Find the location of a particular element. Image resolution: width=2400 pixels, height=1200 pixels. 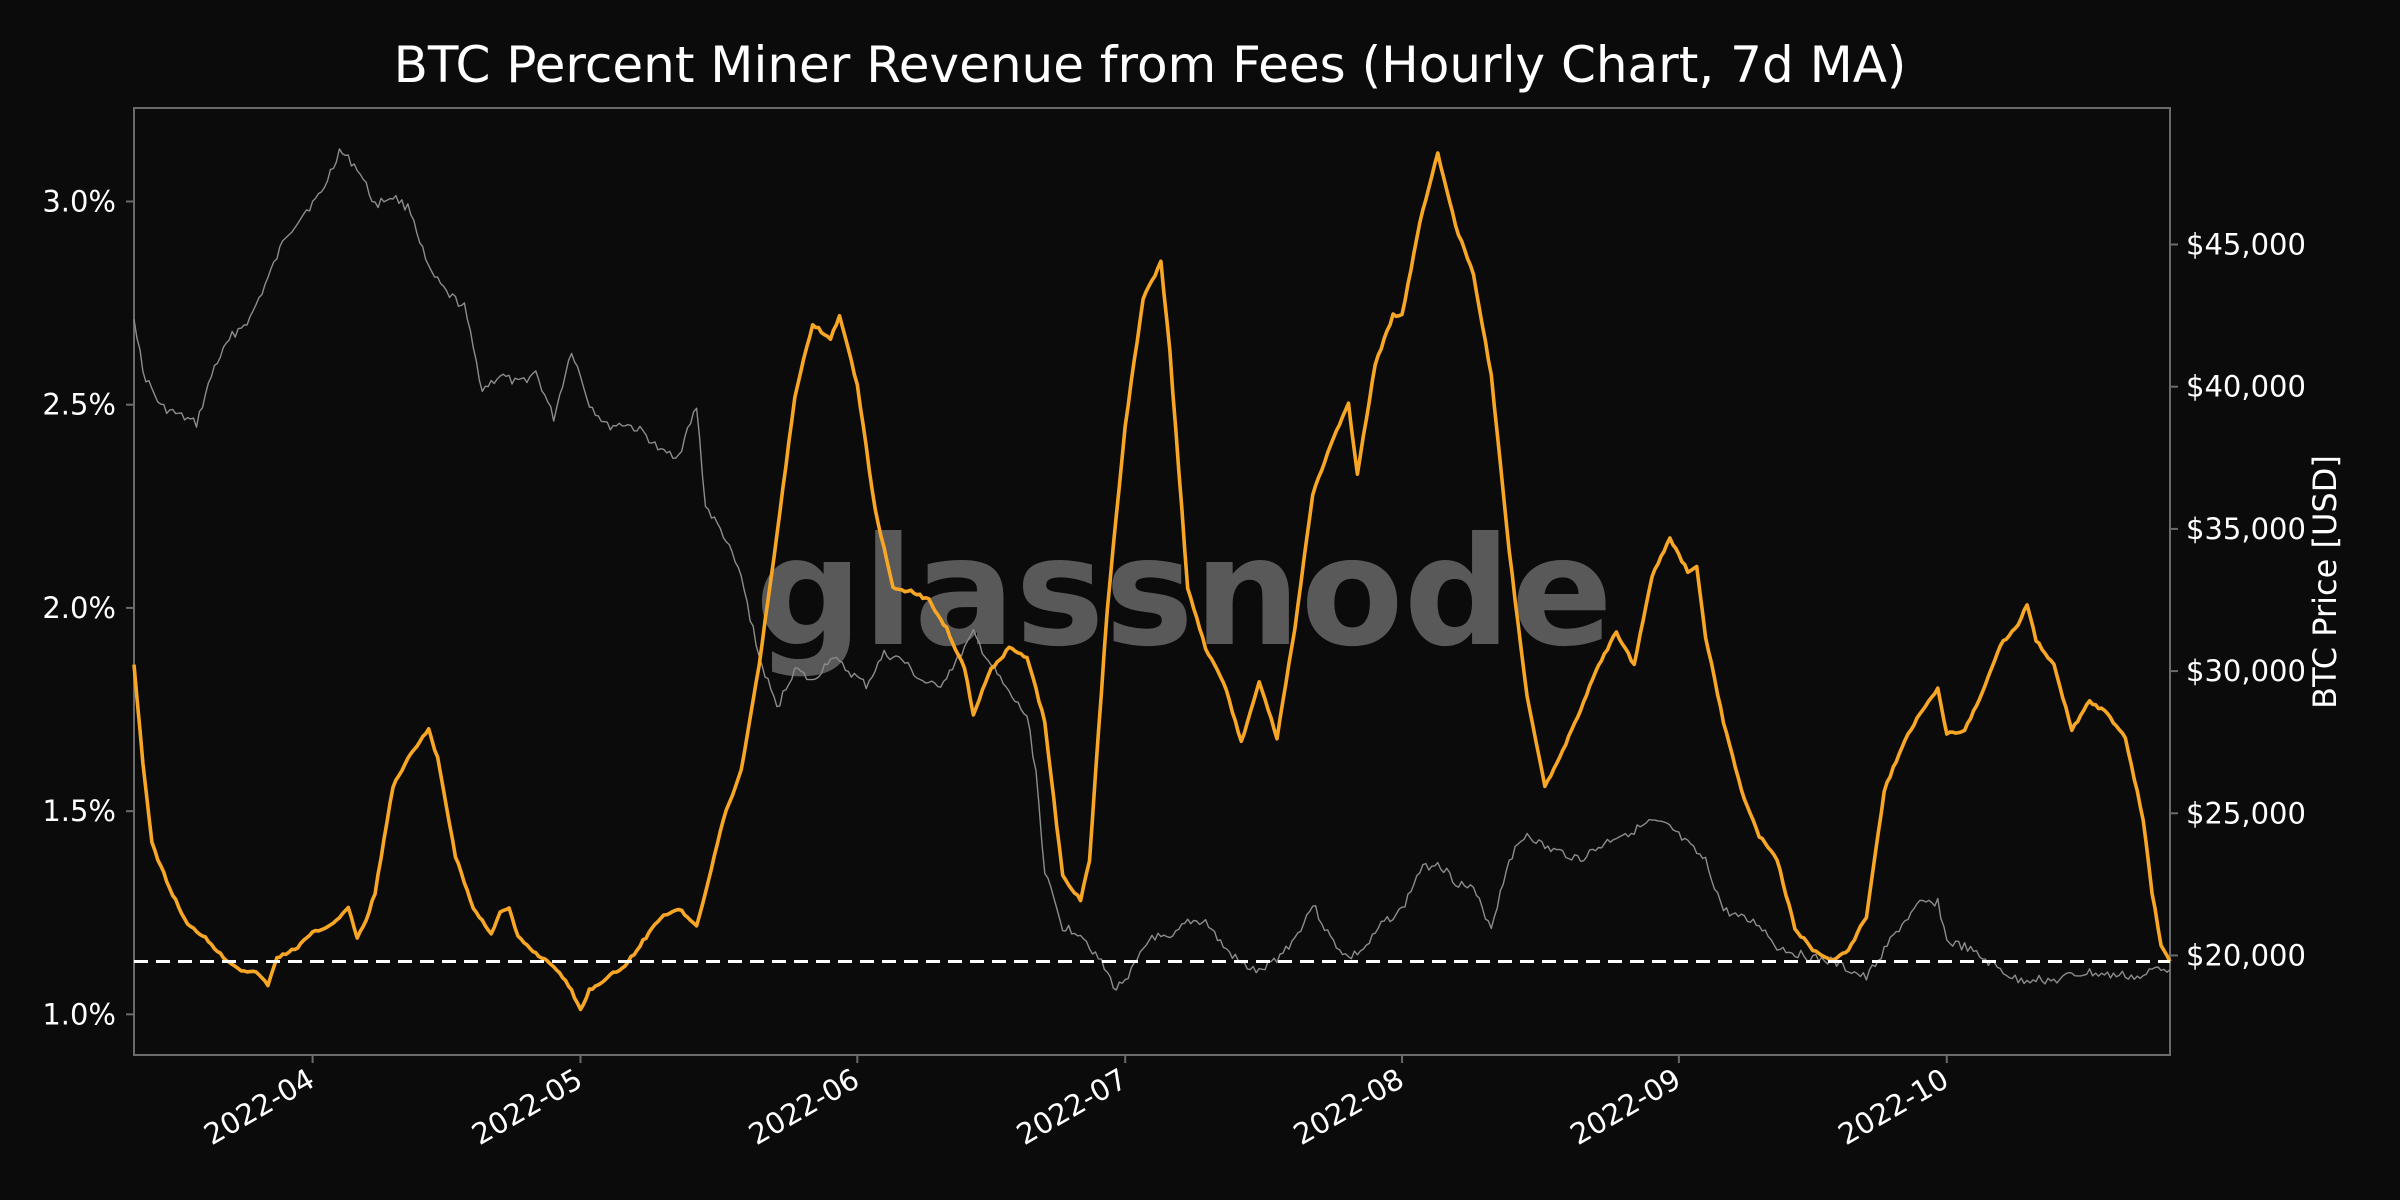

right-tick-label: $40,000 is located at coordinates (2246, 387).